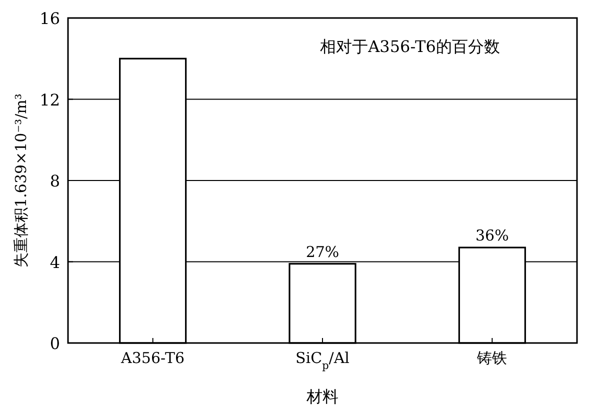 This screenshot has height=411, width=600. What do you see at coordinates (322, 396) in the screenshot?
I see `x-axis-title: 材料` at bounding box center [322, 396].